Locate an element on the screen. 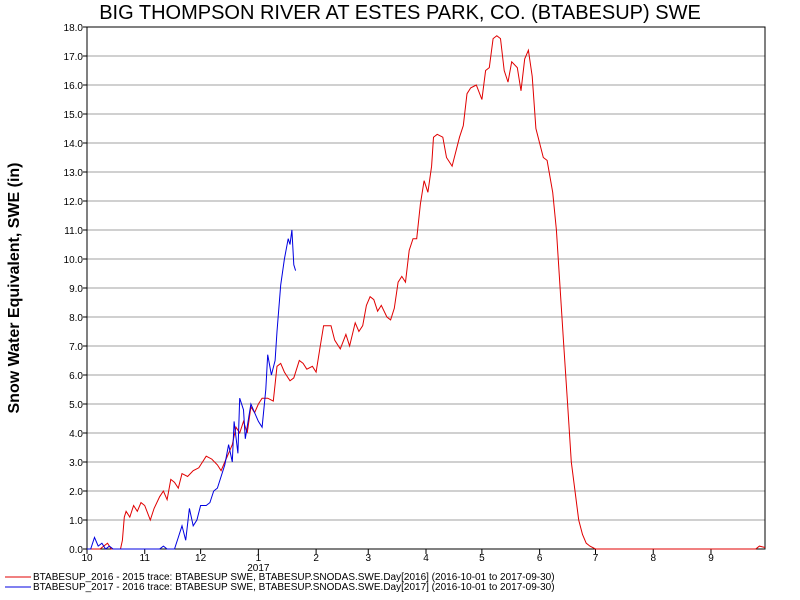  x-tick-label-12: 12 is located at coordinates (201, 558).